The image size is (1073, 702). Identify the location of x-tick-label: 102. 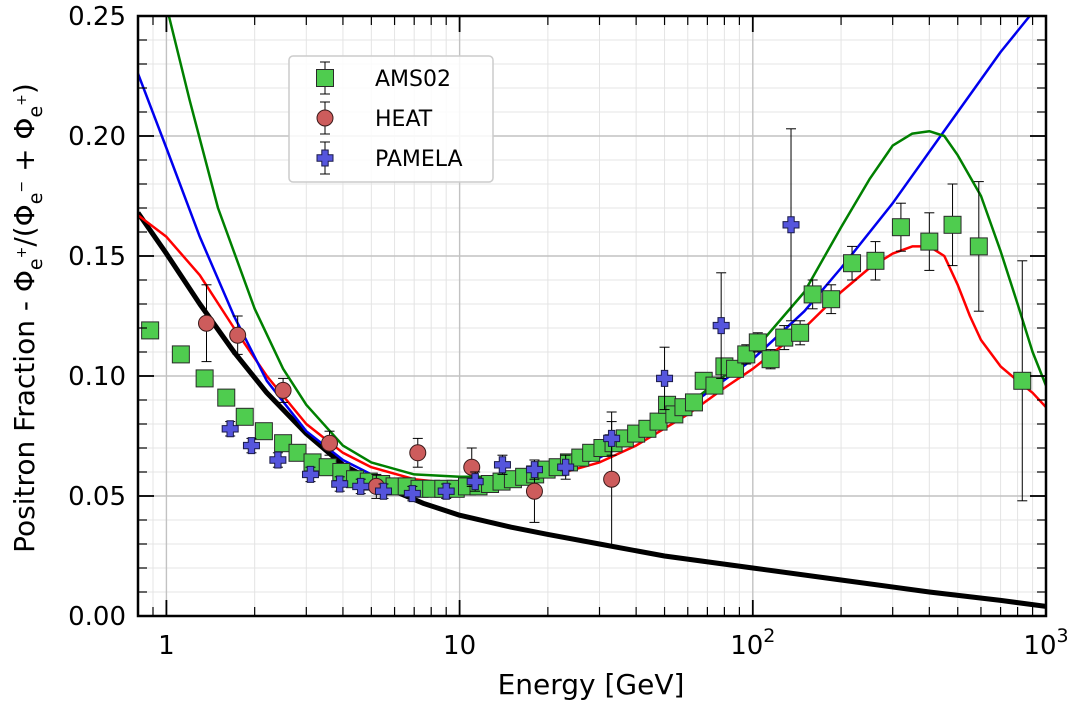
(752, 643).